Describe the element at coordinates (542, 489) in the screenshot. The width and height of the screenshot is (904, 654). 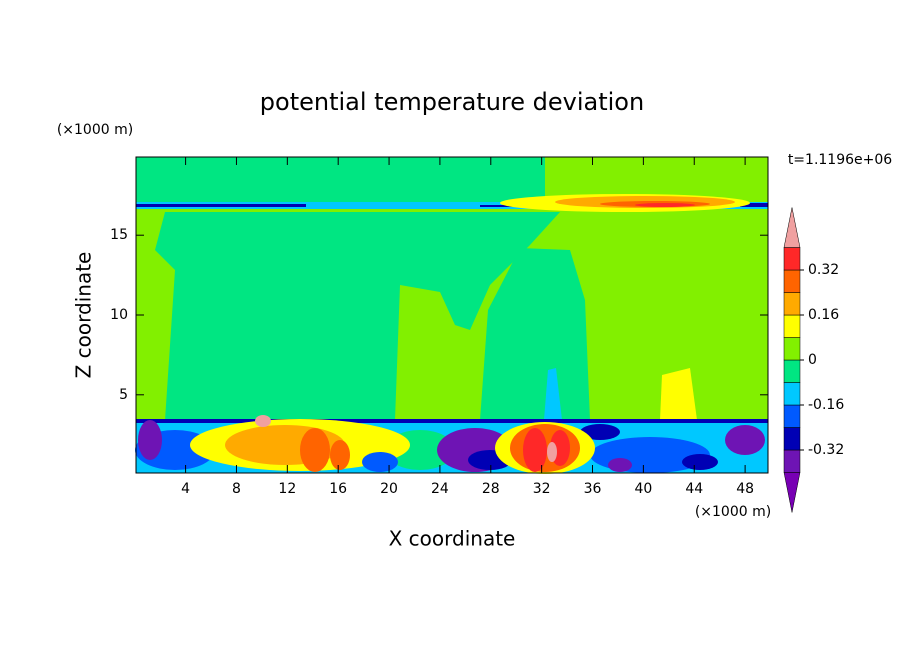
I see `x-tick-label: 32` at that location.